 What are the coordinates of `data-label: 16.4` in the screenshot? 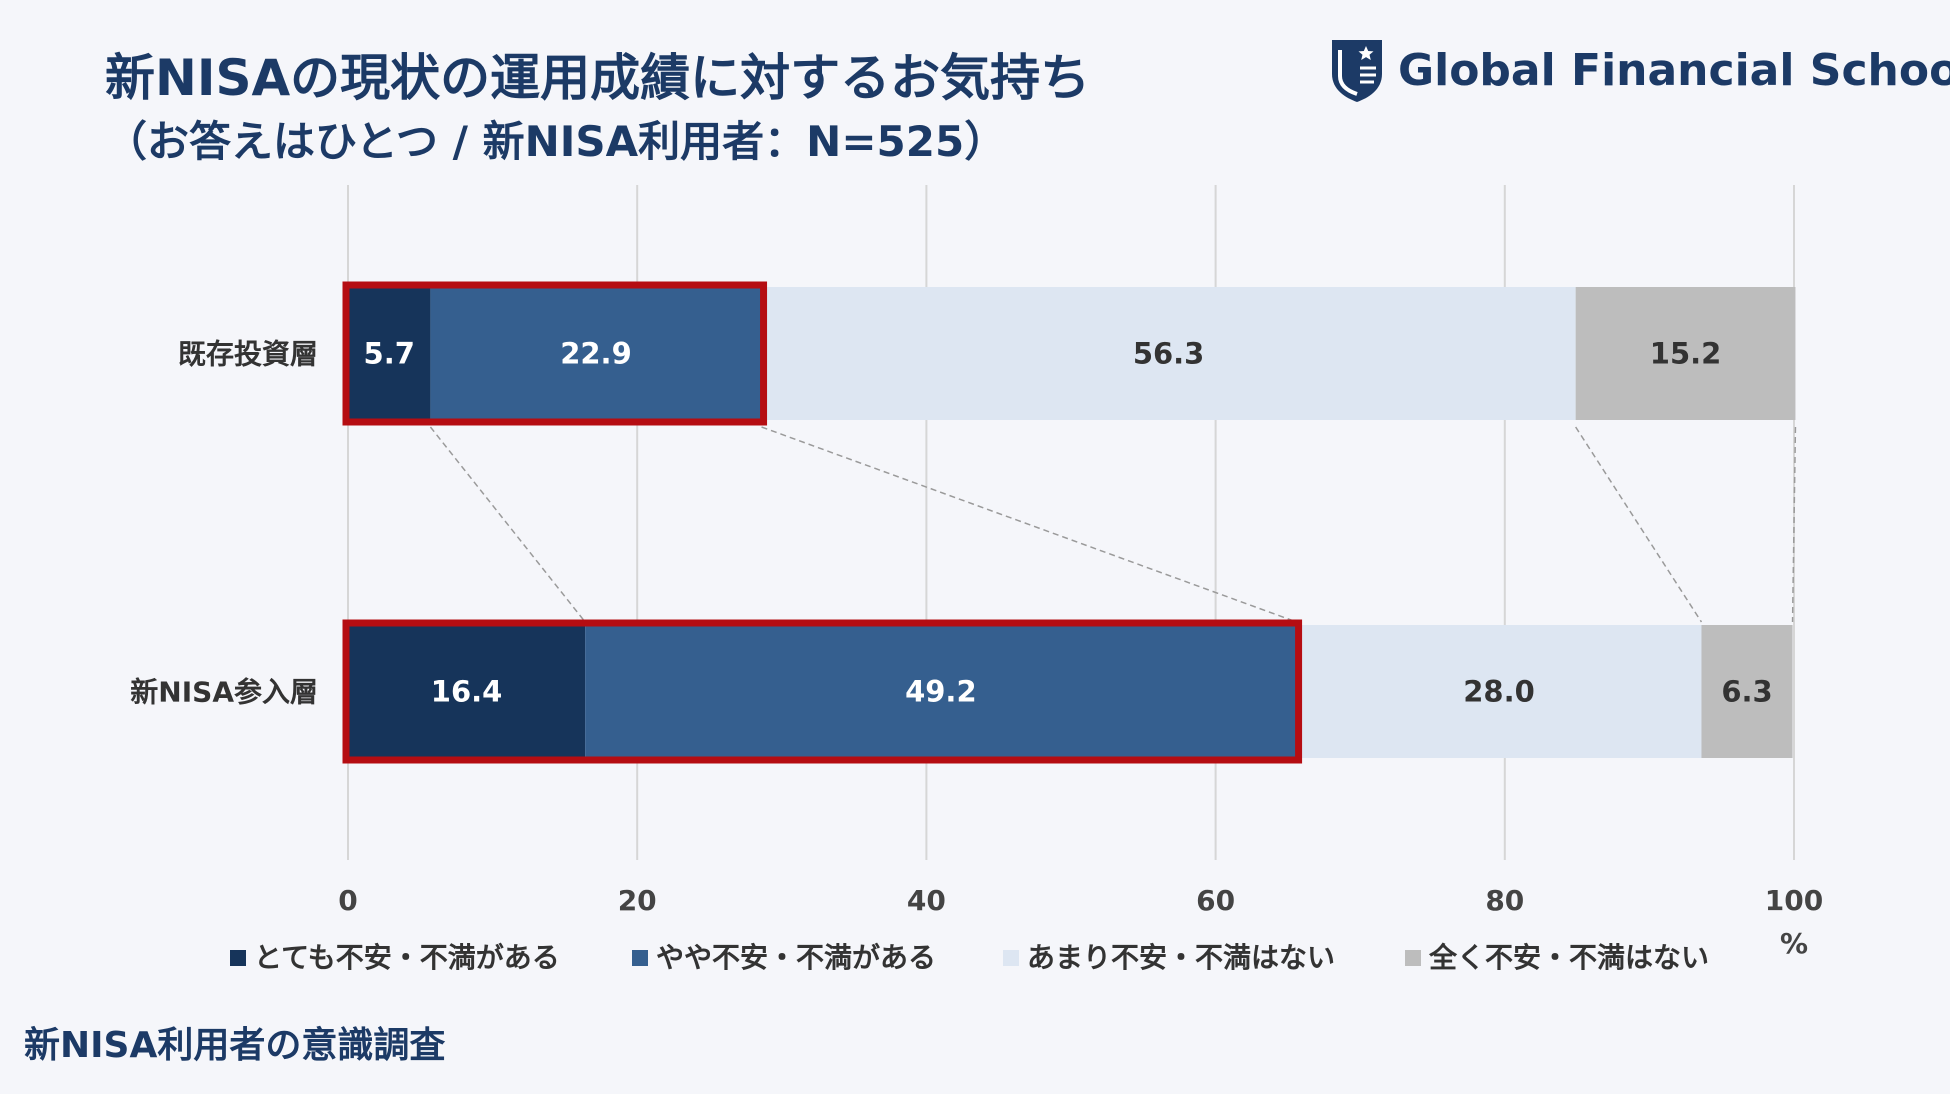 It's located at (467, 692).